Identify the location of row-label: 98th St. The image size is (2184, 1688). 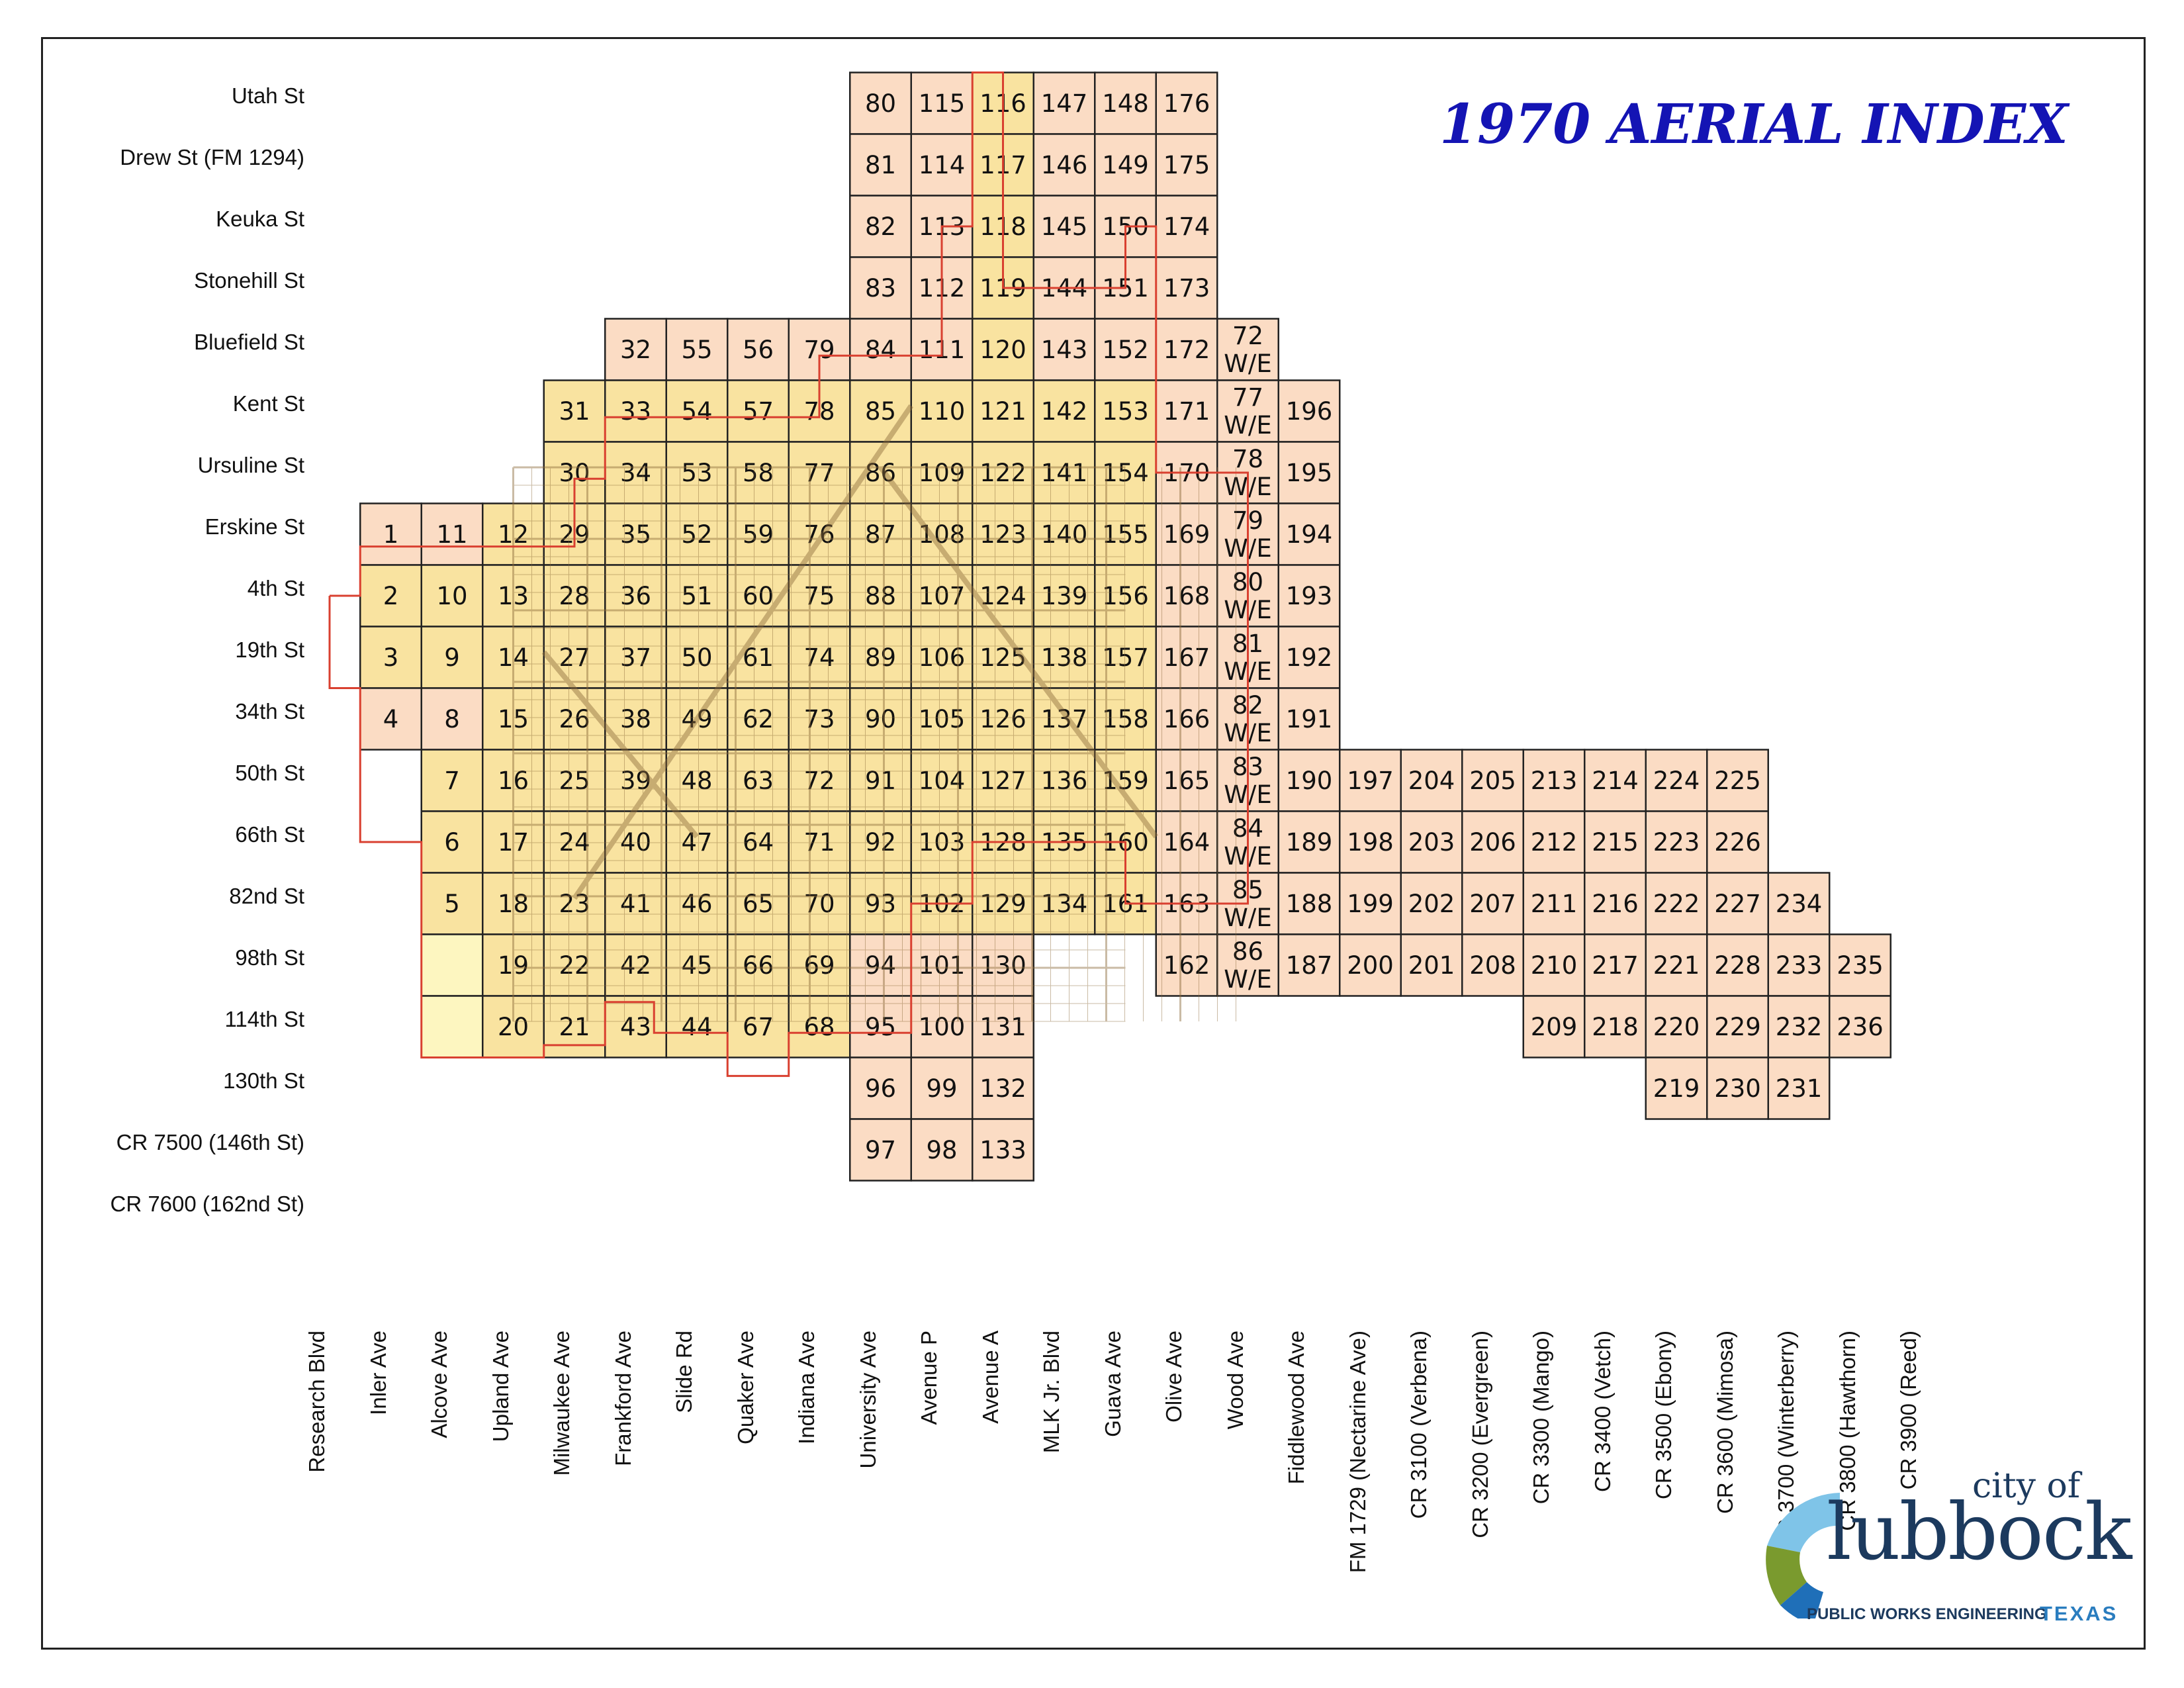
(269, 957).